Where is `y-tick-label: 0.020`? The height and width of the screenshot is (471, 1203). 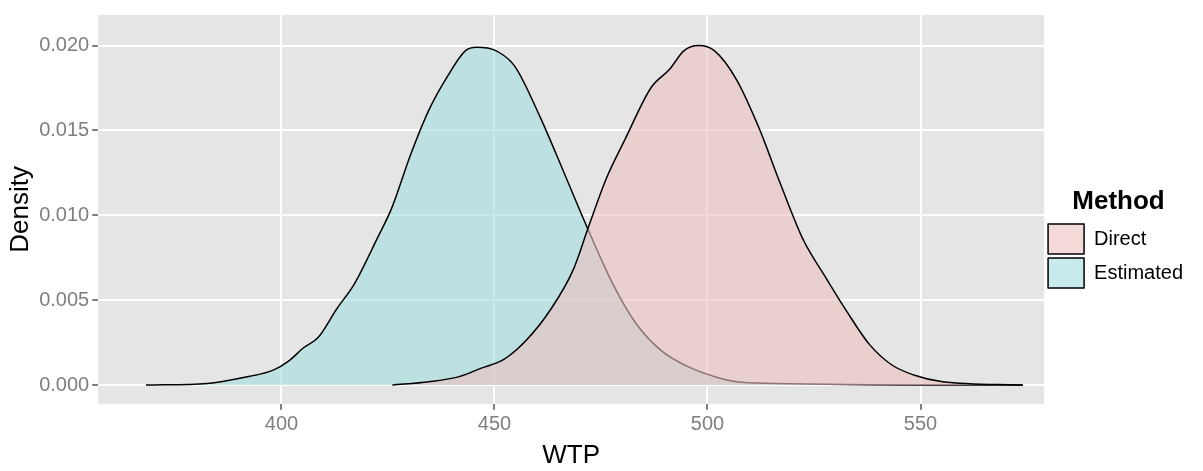 y-tick-label: 0.020 is located at coordinates (64, 44).